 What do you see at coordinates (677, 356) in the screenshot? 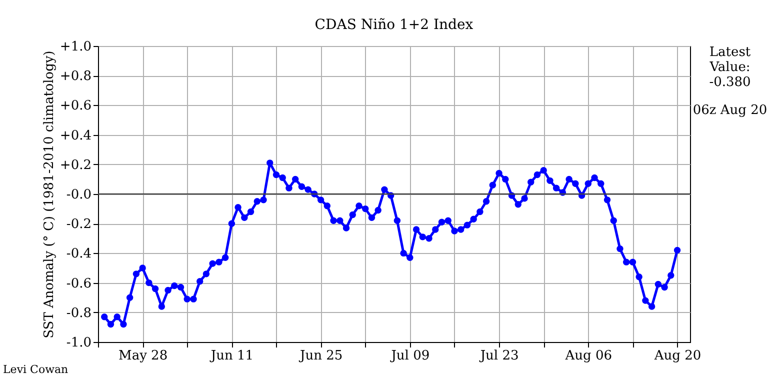
I see `x-tick-label: Aug 20` at bounding box center [677, 356].